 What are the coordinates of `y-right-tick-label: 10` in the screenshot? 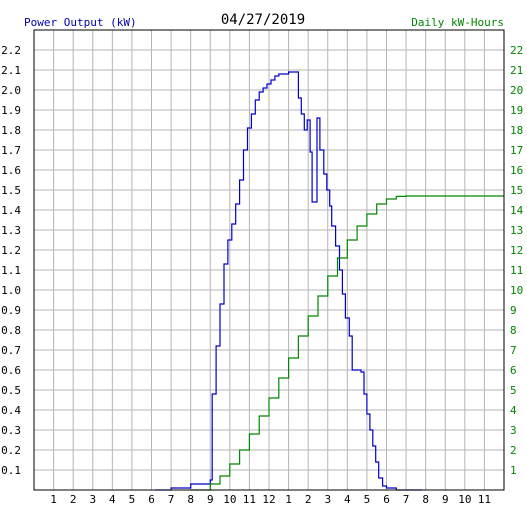 It's located at (516, 290).